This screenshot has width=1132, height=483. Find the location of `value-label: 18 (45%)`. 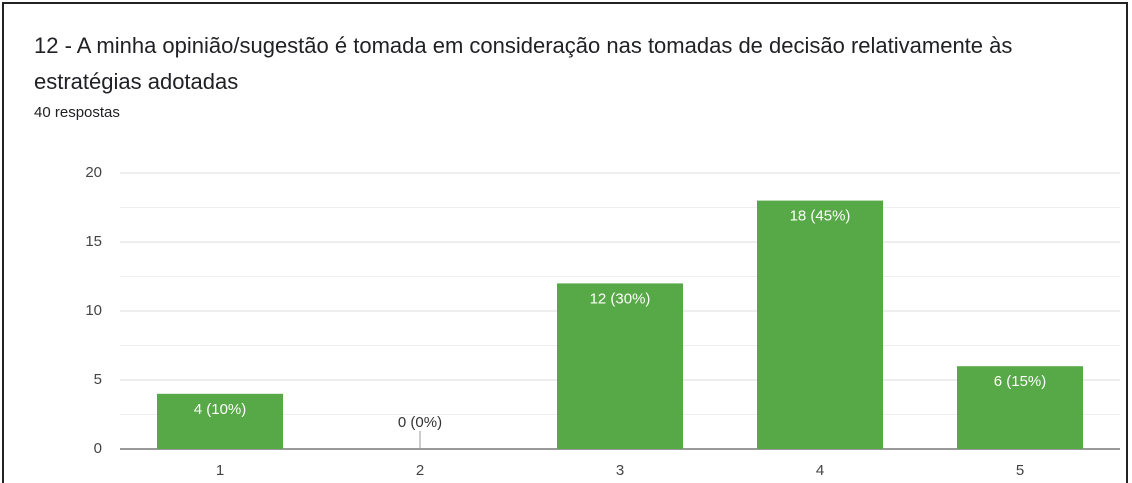

value-label: 18 (45%) is located at coordinates (820, 216).